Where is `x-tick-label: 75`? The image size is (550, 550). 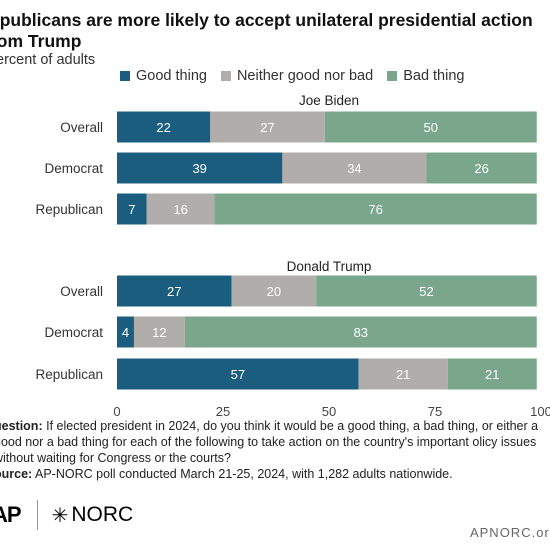 x-tick-label: 75 is located at coordinates (435, 411).